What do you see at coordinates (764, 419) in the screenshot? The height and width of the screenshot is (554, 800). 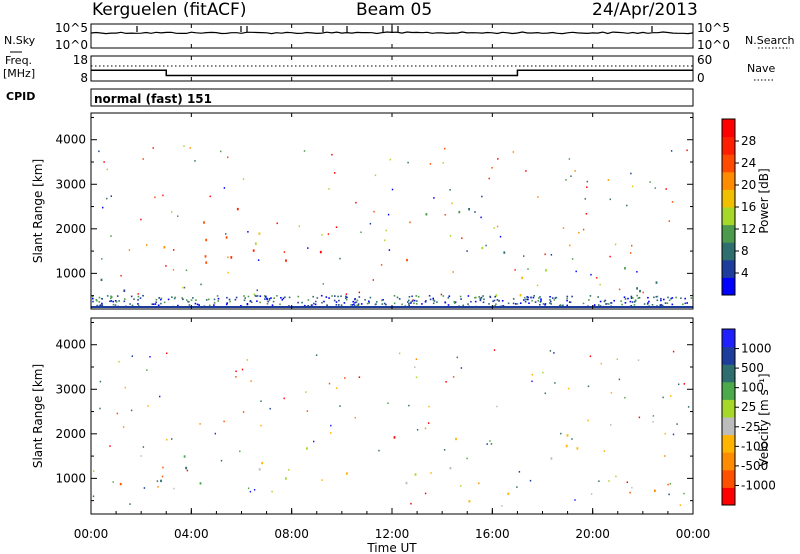 I see `velocity-colorbar-label: Velocity [m s⁻¹]` at bounding box center [764, 419].